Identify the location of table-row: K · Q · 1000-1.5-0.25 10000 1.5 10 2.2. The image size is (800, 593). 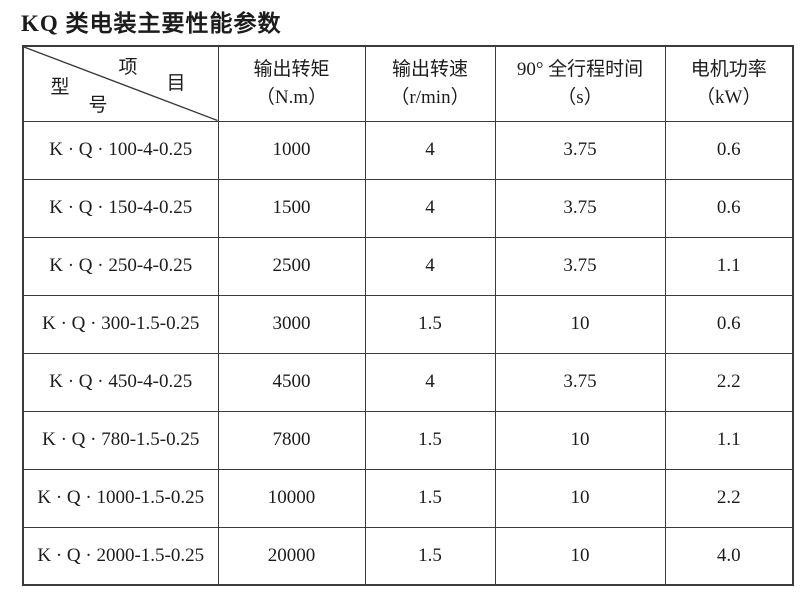
(408, 498).